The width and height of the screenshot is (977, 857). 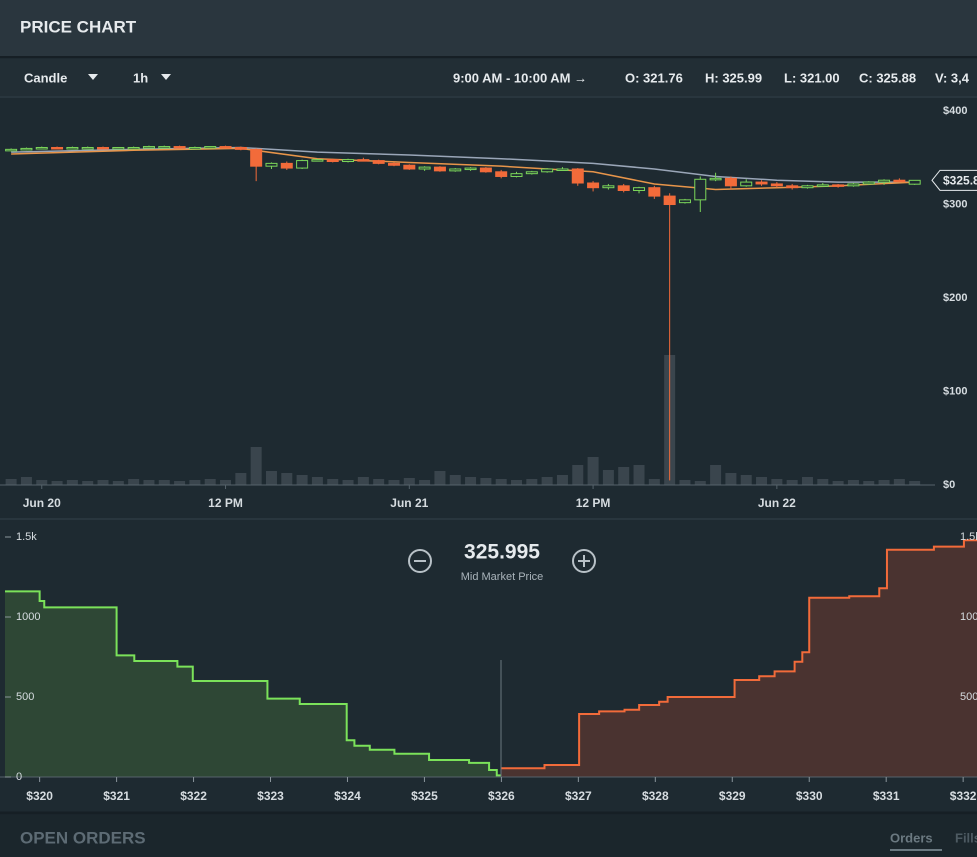 I want to click on y-tick-label: $400, so click(x=955, y=111).